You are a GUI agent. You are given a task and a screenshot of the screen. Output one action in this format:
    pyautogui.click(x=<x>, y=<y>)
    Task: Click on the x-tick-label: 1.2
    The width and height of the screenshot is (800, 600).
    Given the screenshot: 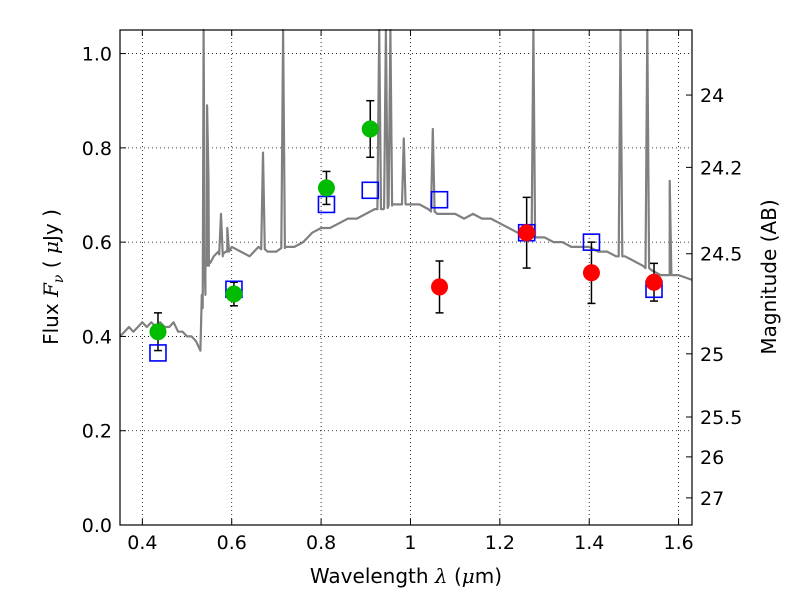 What is the action you would take?
    pyautogui.click(x=500, y=543)
    